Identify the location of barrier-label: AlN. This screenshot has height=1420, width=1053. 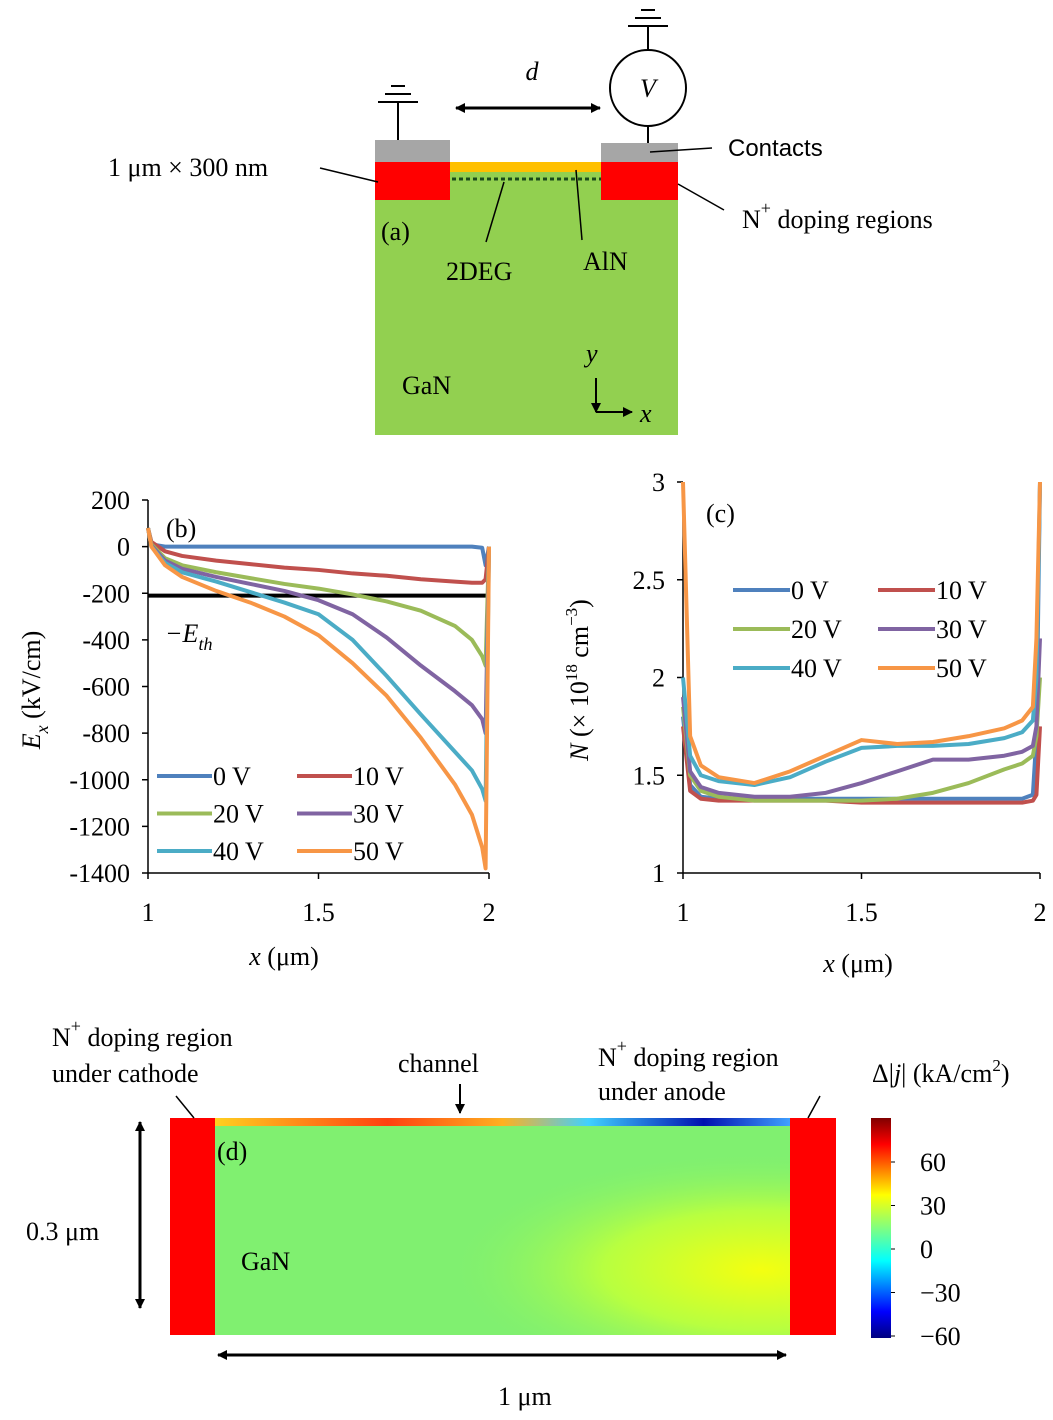
(605, 261).